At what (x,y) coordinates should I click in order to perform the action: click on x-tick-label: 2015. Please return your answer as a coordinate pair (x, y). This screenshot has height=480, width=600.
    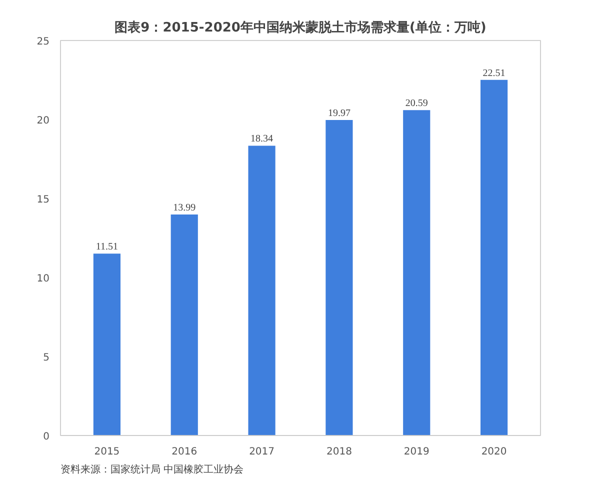
    Looking at the image, I should click on (107, 452).